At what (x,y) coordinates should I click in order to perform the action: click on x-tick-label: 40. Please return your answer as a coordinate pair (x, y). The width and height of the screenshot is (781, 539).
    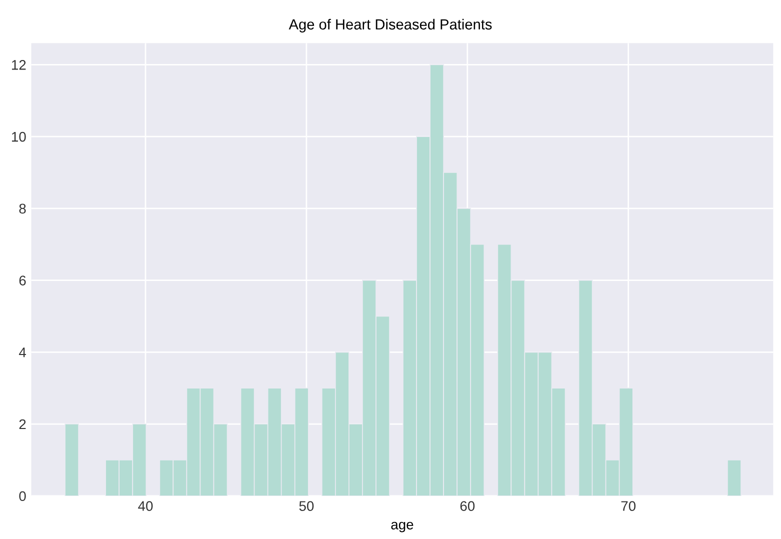
    Looking at the image, I should click on (145, 506).